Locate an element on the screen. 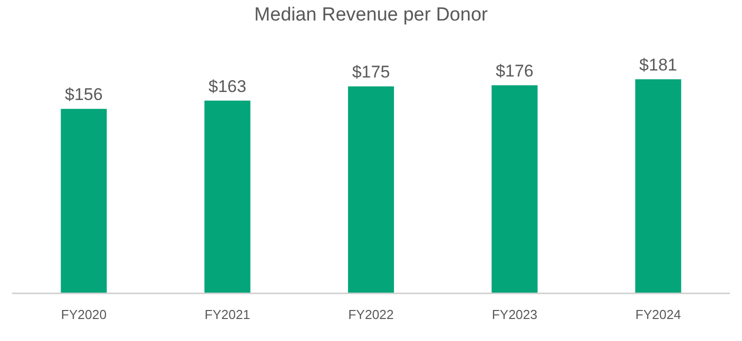  x-tick-label: FY2024 is located at coordinates (658, 314).